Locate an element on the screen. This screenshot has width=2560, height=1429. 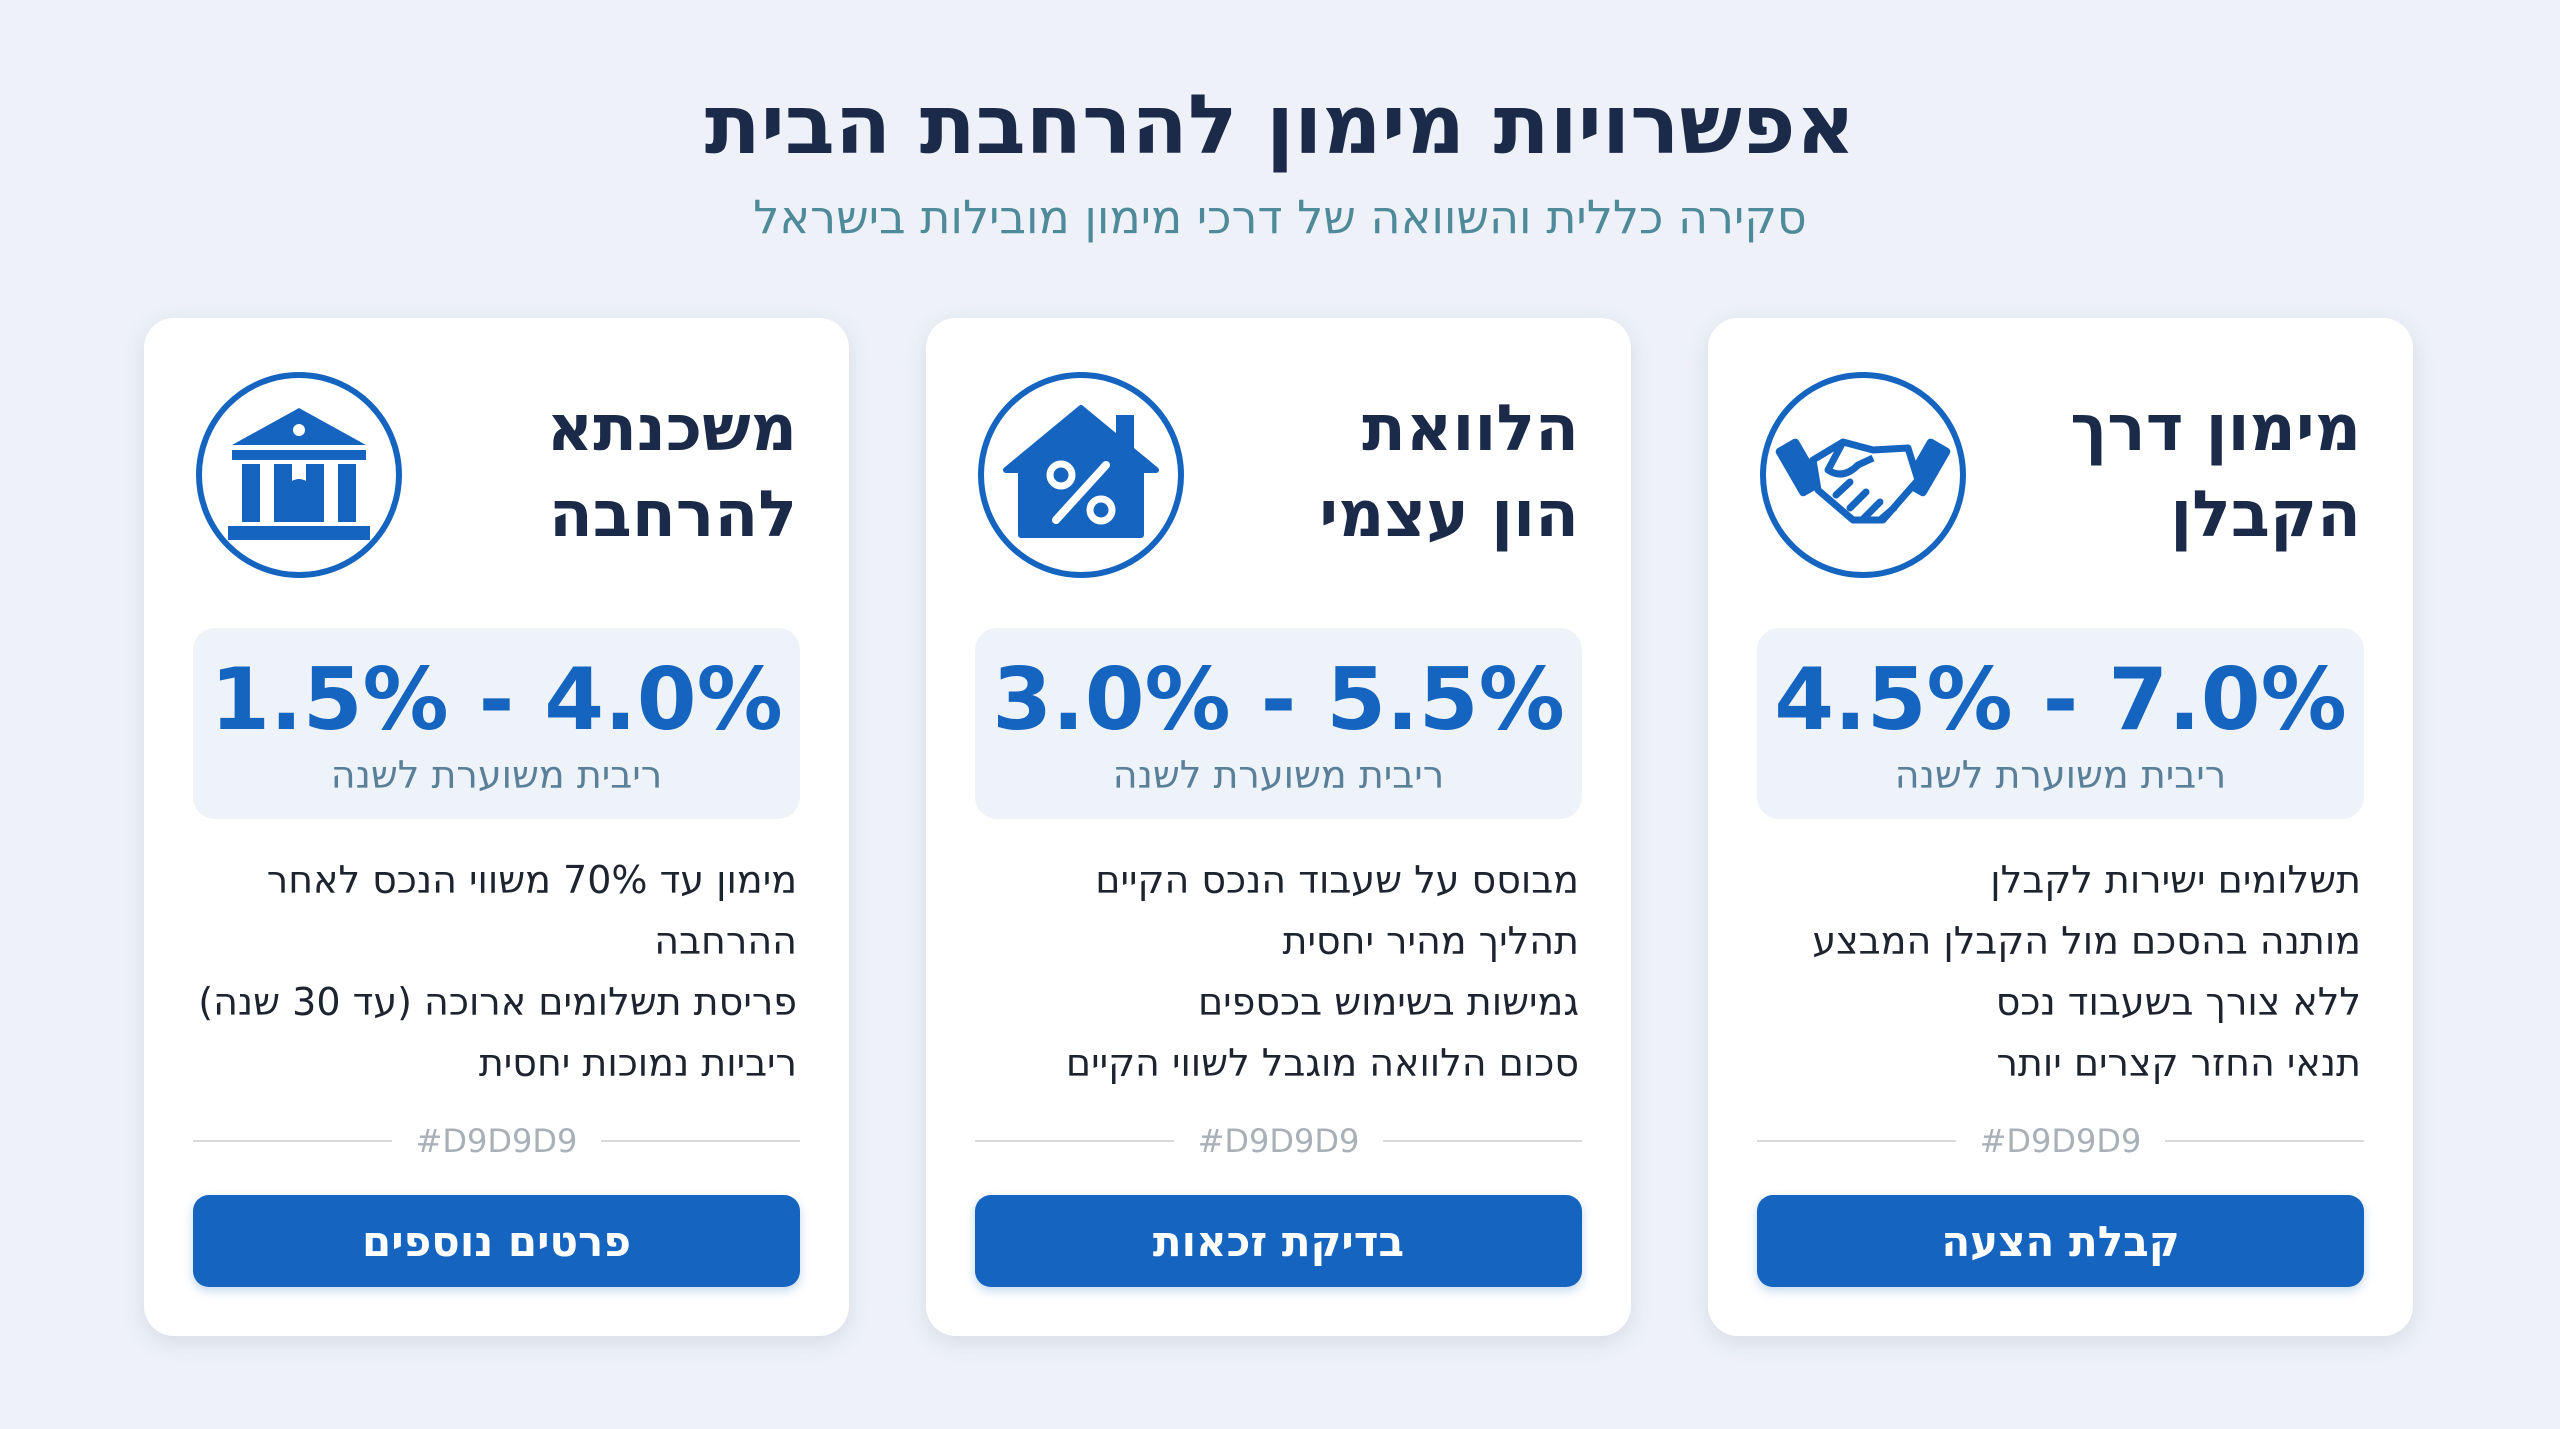
cta-button: בדיקת זכאות is located at coordinates (1278, 1241).